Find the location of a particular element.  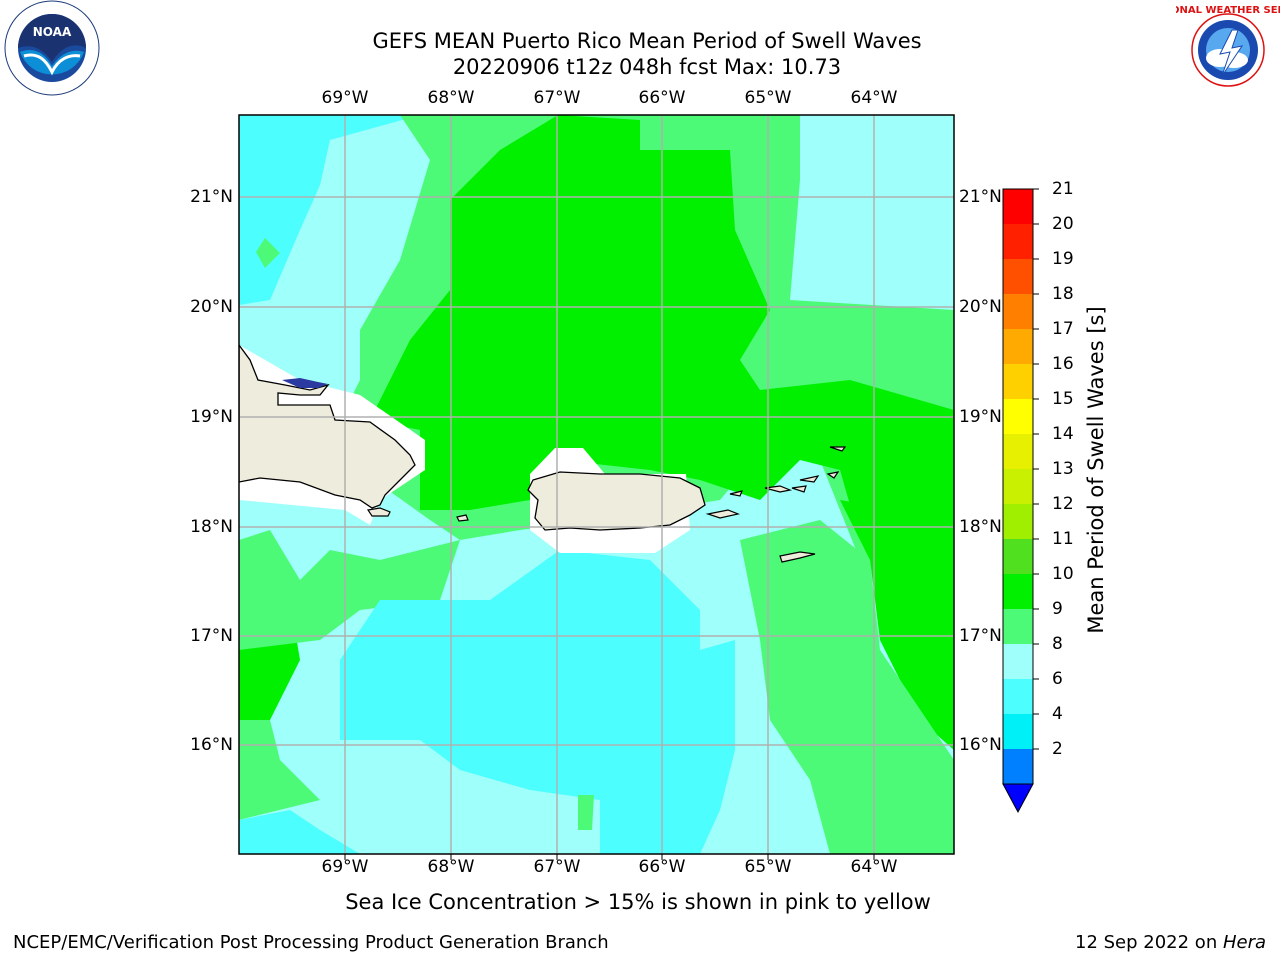

contour-8-9s-ne is located at coordinates (877, 210).